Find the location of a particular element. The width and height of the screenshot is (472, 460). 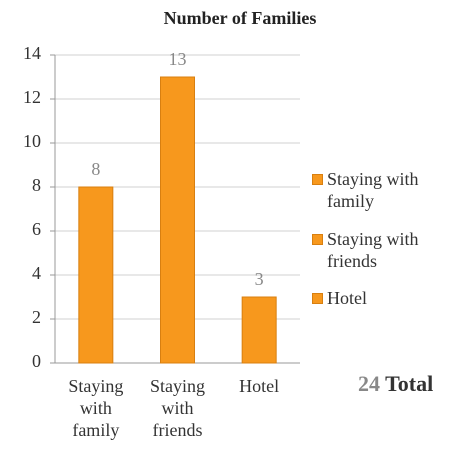

legend-label: Staying with friends is located at coordinates (373, 250).